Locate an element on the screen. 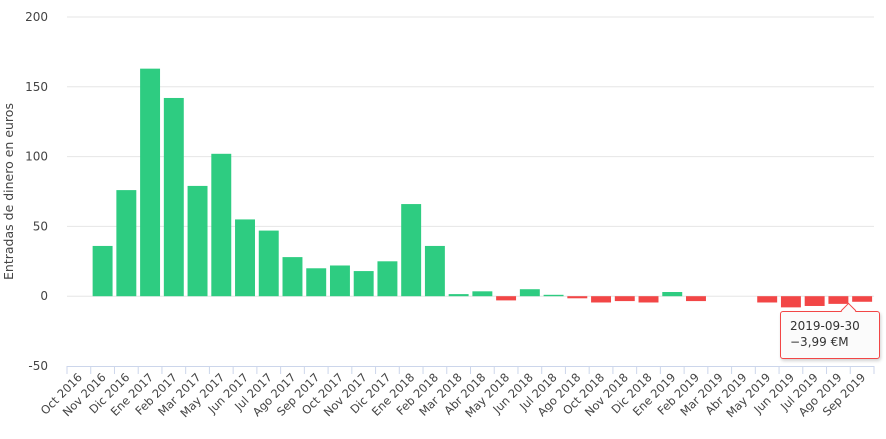 The image size is (886, 439). y-tick-label: 100 is located at coordinates (36, 157).